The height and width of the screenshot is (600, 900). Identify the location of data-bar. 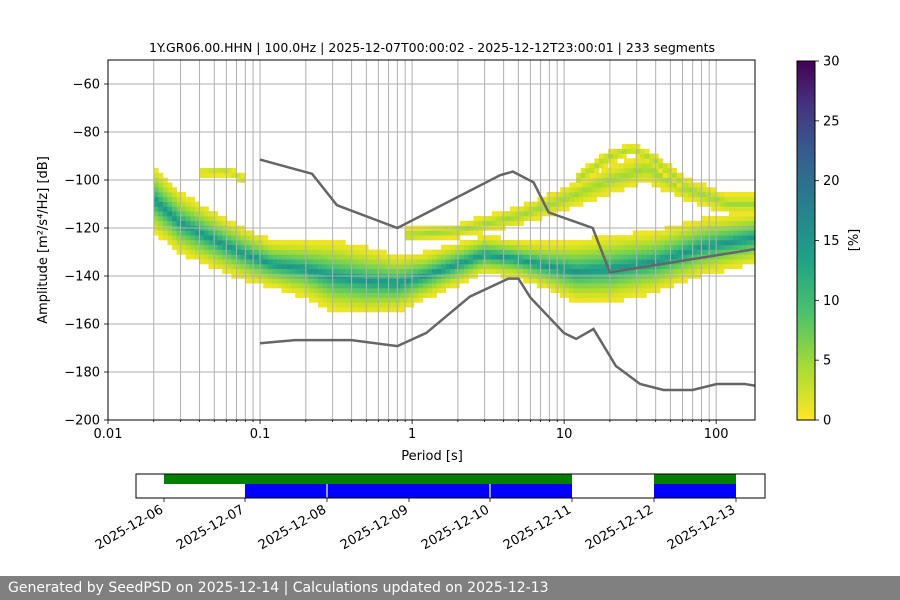
(695, 491).